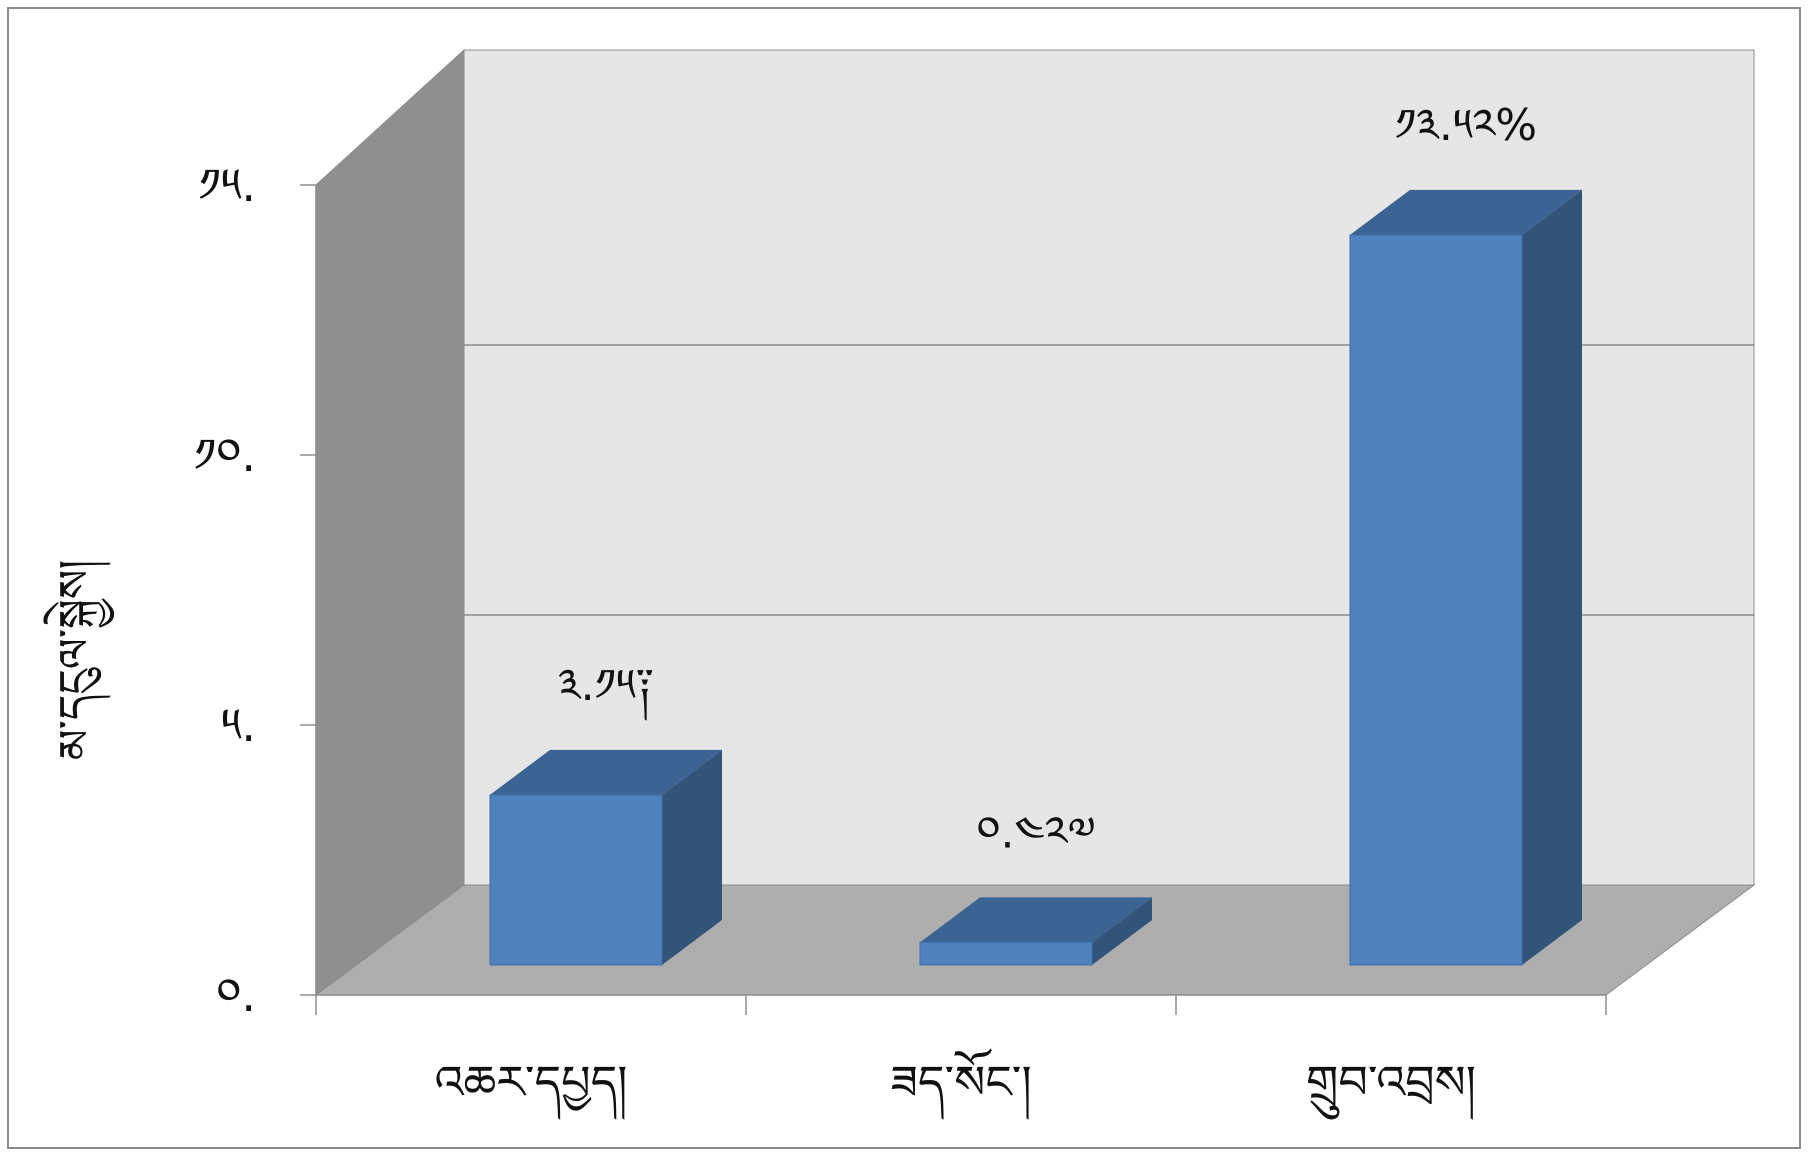 The image size is (1808, 1156). Describe the element at coordinates (238, 725) in the screenshot. I see `y-tick-label: ༥.` at that location.